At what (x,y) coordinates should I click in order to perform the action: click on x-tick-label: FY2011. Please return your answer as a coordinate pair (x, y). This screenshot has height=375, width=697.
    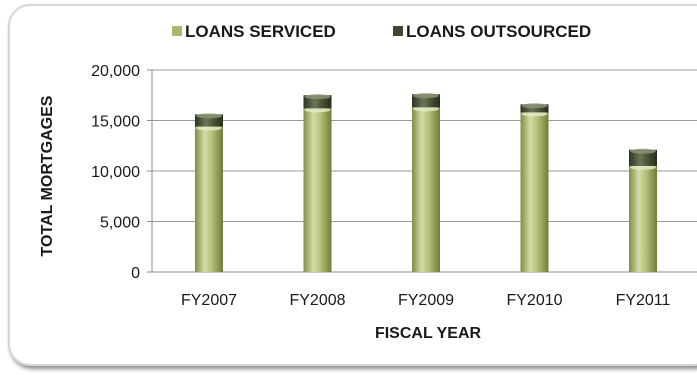
    Looking at the image, I should click on (643, 300).